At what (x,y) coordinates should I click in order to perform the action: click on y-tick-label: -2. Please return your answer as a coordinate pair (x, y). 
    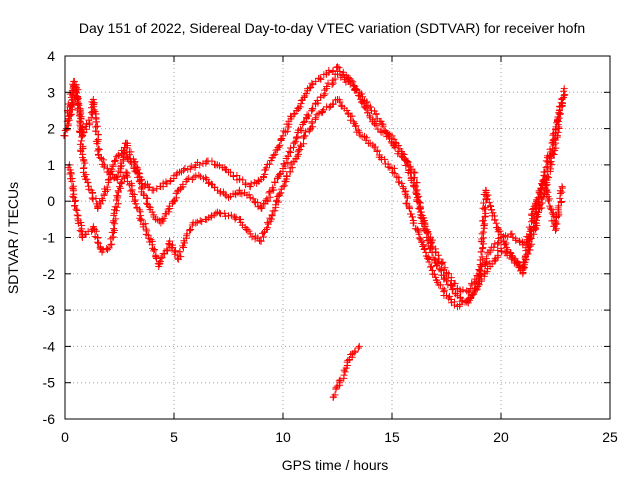
    Looking at the image, I should click on (49, 274).